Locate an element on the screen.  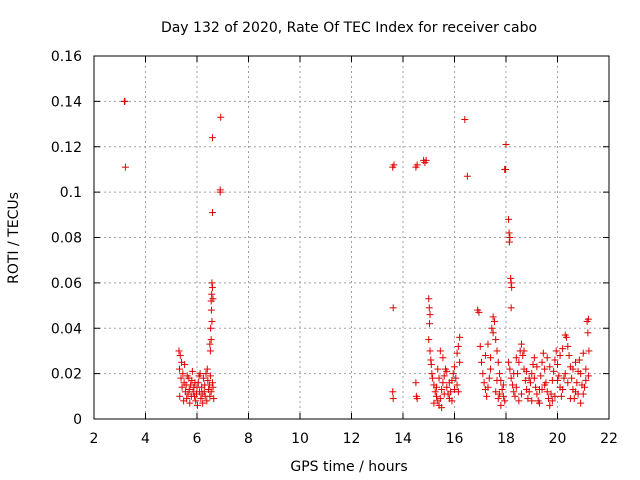
y-tick-label: 0.16 is located at coordinates (66, 57).